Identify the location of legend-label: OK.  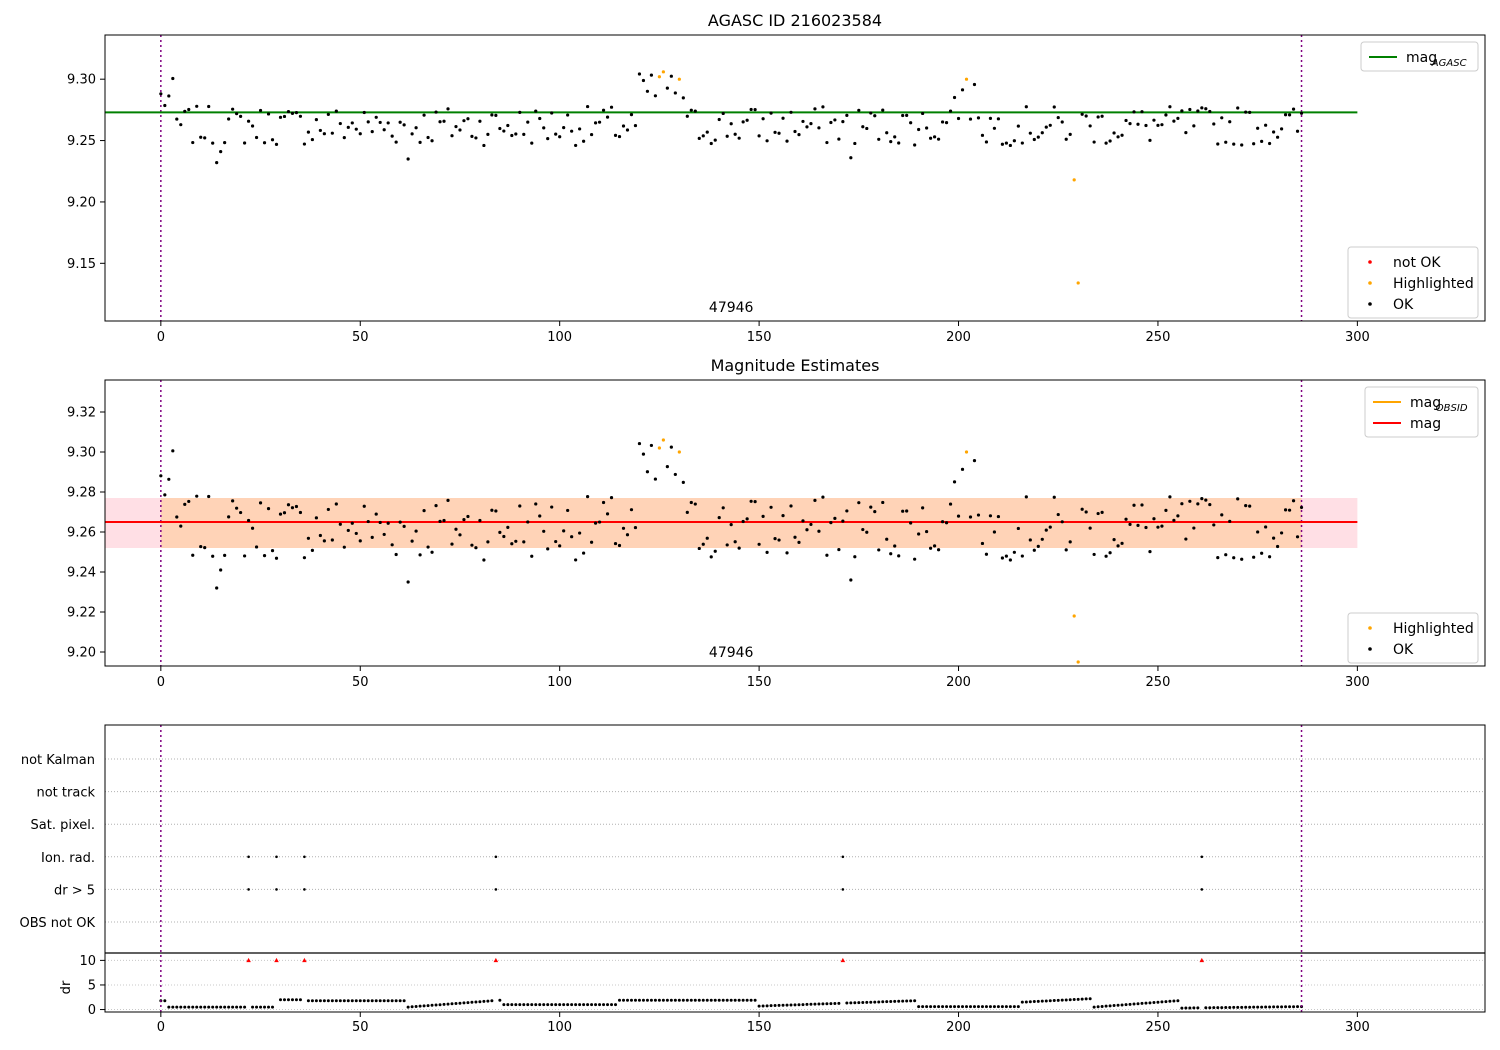
(1403, 650).